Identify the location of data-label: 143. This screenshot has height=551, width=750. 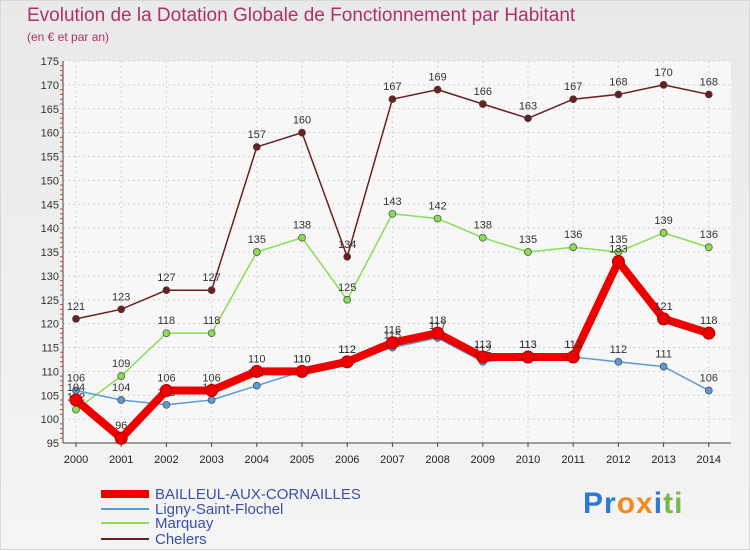
(392, 202).